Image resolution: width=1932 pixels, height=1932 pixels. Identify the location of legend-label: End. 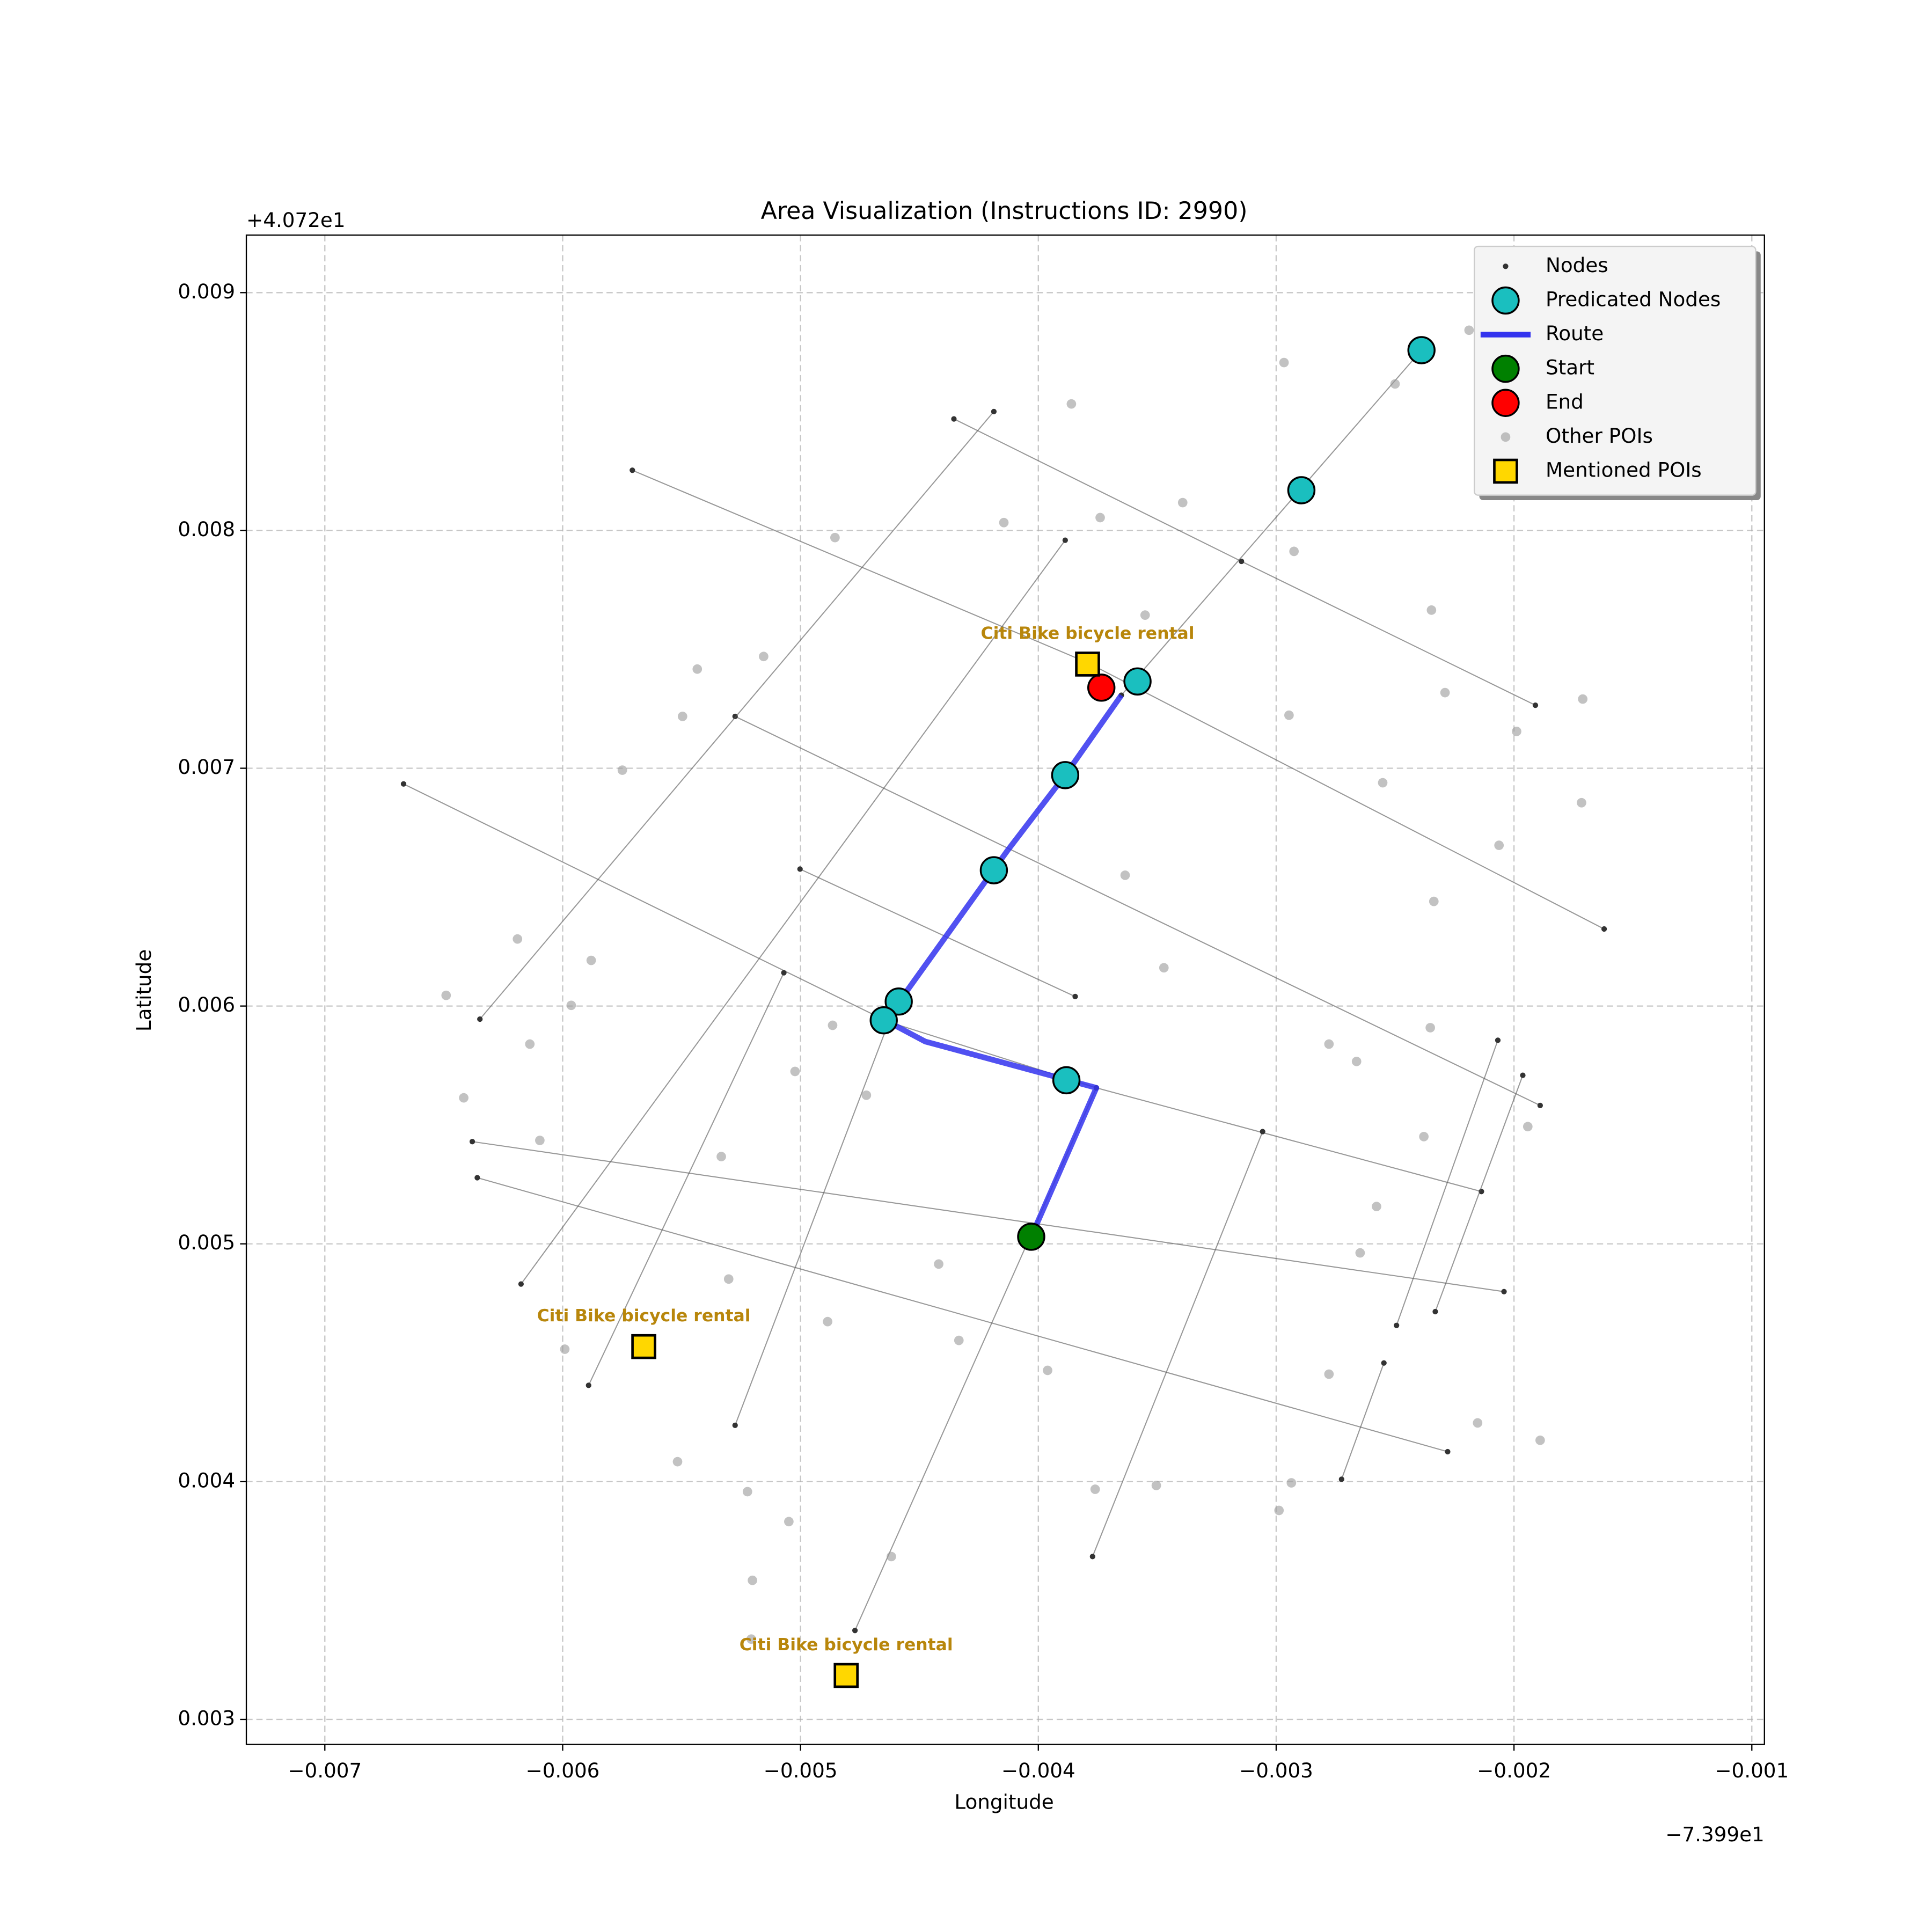
(1565, 401).